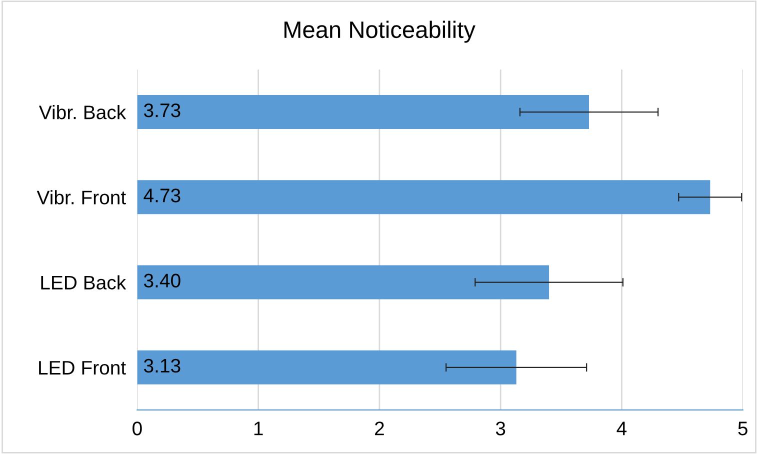  What do you see at coordinates (83, 282) in the screenshot?
I see `y-tick-label: LED Back` at bounding box center [83, 282].